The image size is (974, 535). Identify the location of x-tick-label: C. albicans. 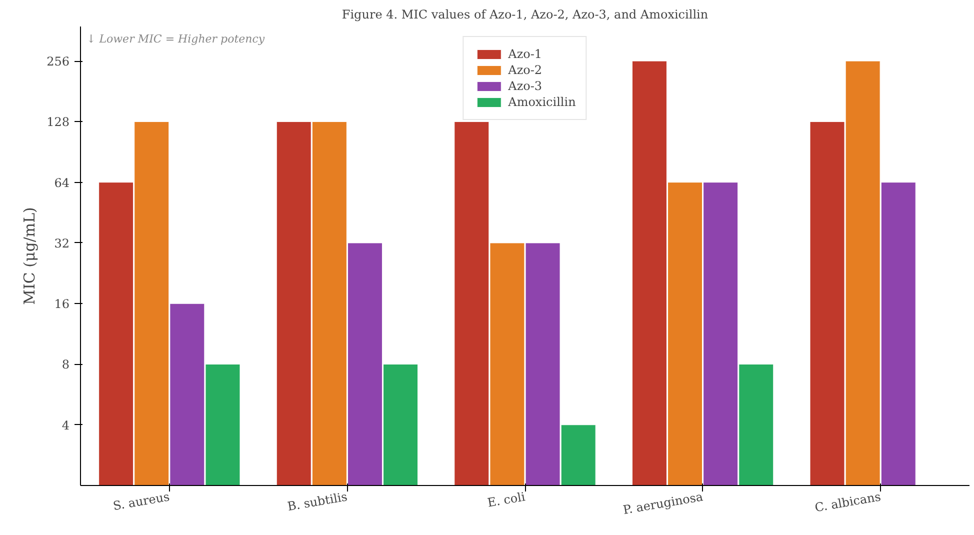
(848, 502).